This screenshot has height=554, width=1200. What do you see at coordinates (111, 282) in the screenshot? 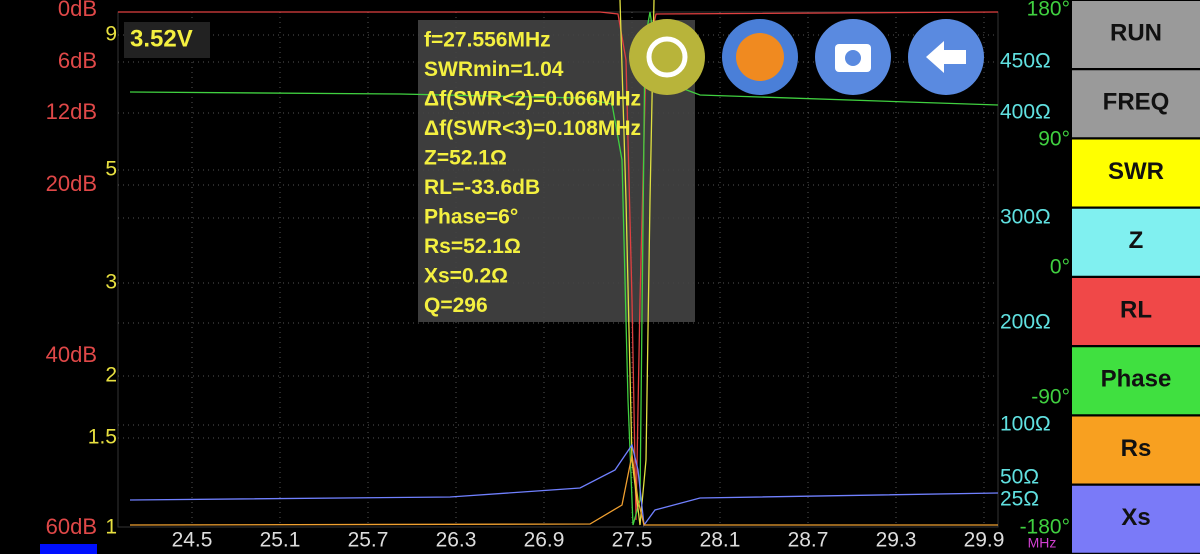
I see `swr-label: 3` at bounding box center [111, 282].